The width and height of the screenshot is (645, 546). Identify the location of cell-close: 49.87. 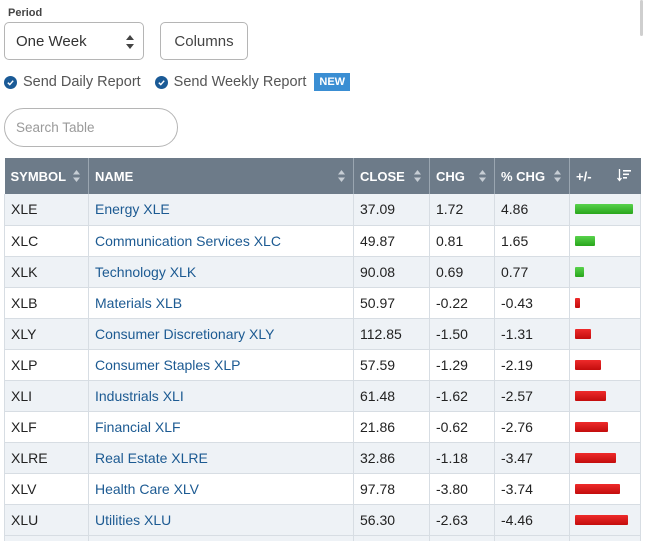
(391, 241).